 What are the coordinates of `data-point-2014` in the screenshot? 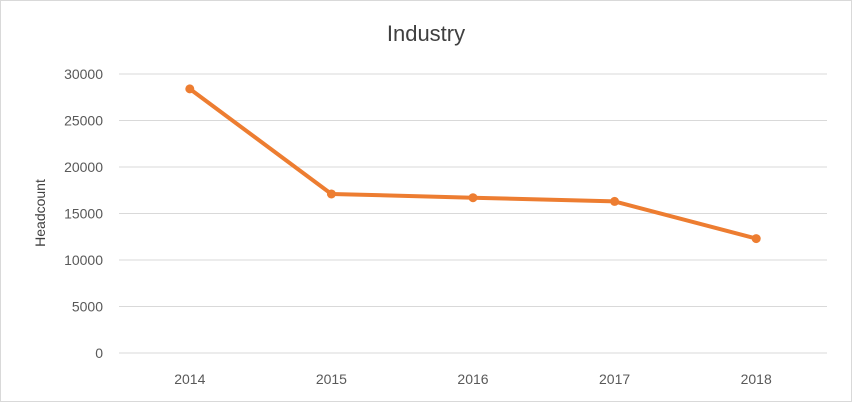 It's located at (190, 89).